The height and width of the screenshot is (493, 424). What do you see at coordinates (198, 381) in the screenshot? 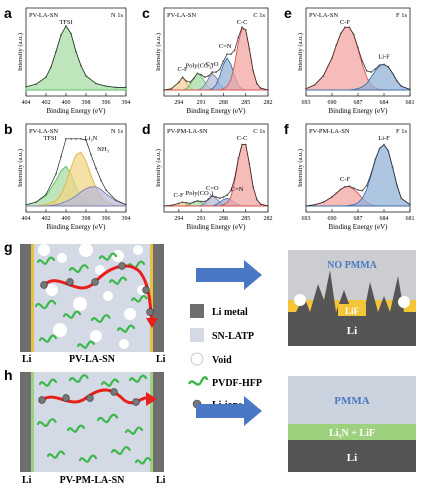
I see `legend-pvdf-swatch` at bounding box center [198, 381].